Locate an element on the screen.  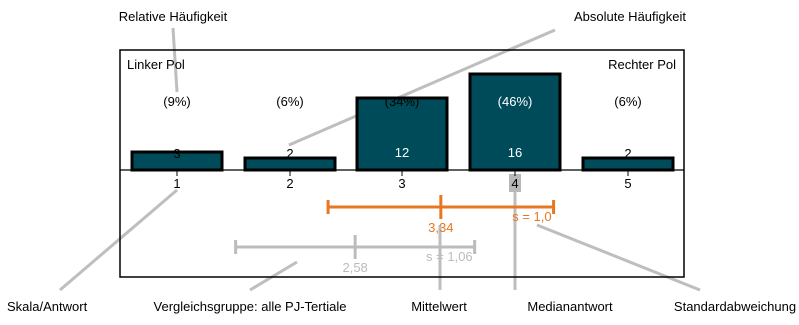
absolute-freq-annotation: Absolute Häufigkeit is located at coordinates (630, 16).